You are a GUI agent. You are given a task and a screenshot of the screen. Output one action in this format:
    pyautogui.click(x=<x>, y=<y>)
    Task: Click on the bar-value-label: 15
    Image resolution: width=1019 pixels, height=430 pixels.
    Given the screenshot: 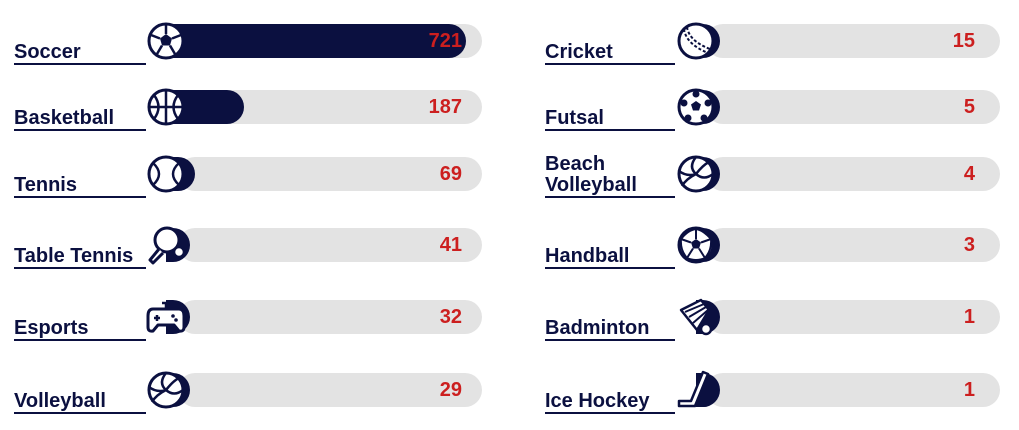 What is the action you would take?
    pyautogui.click(x=963, y=41)
    